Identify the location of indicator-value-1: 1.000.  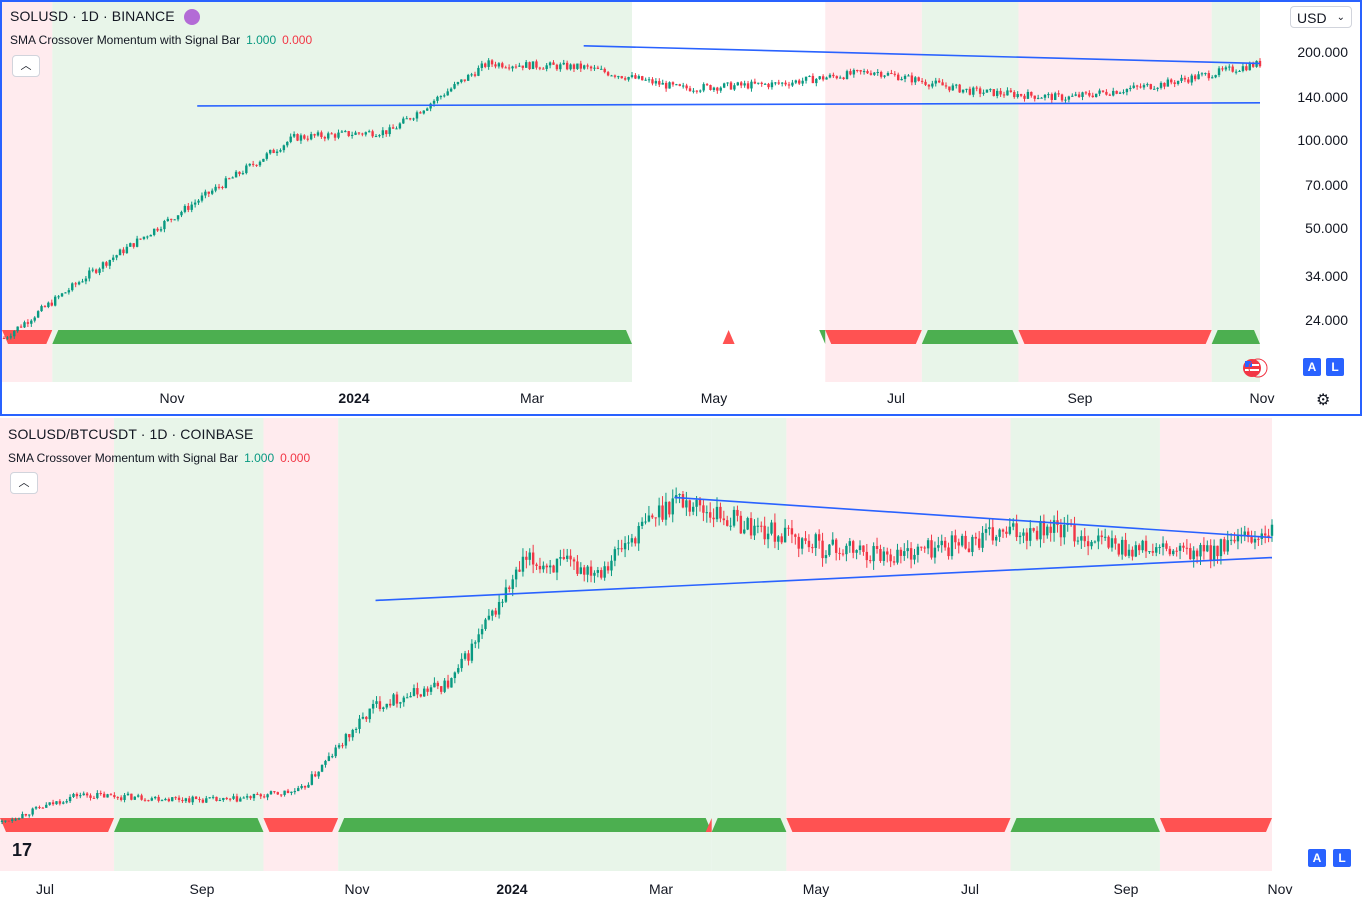
(261, 40).